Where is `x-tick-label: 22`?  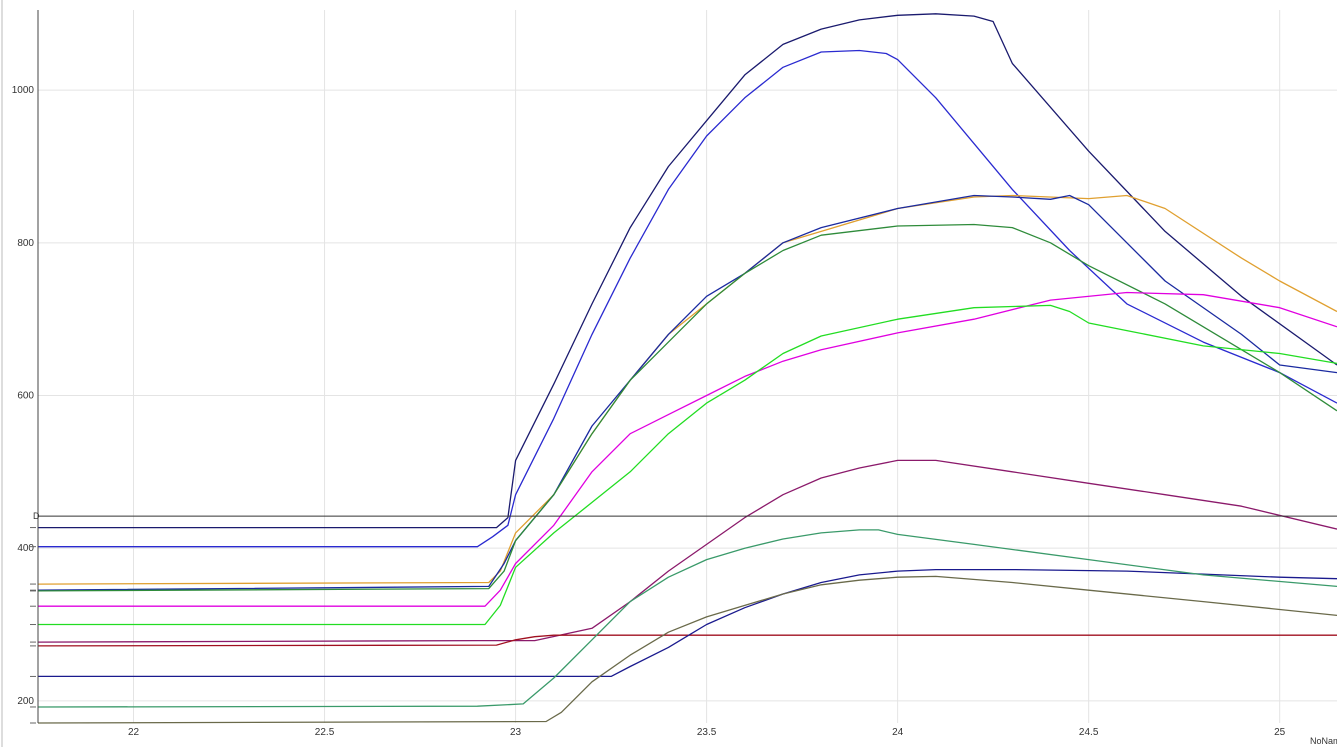 x-tick-label: 22 is located at coordinates (134, 732).